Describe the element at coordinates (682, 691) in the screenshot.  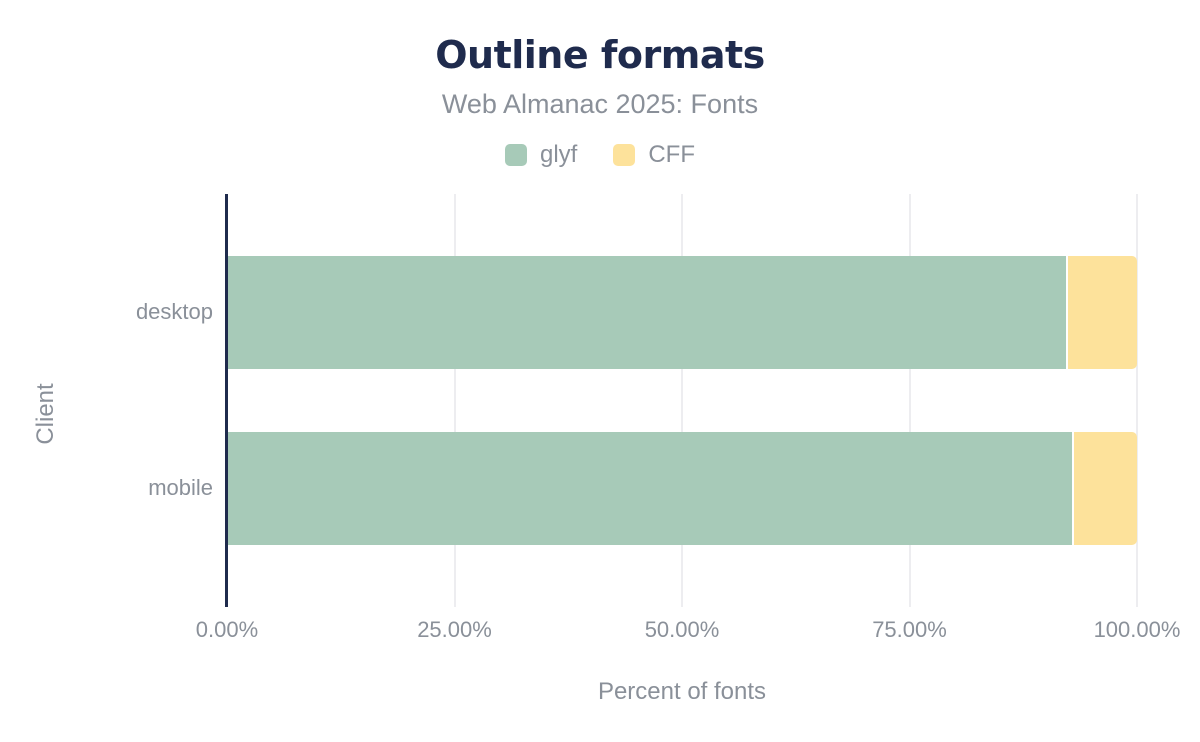
I see `x-axis-title: Percent of fonts` at that location.